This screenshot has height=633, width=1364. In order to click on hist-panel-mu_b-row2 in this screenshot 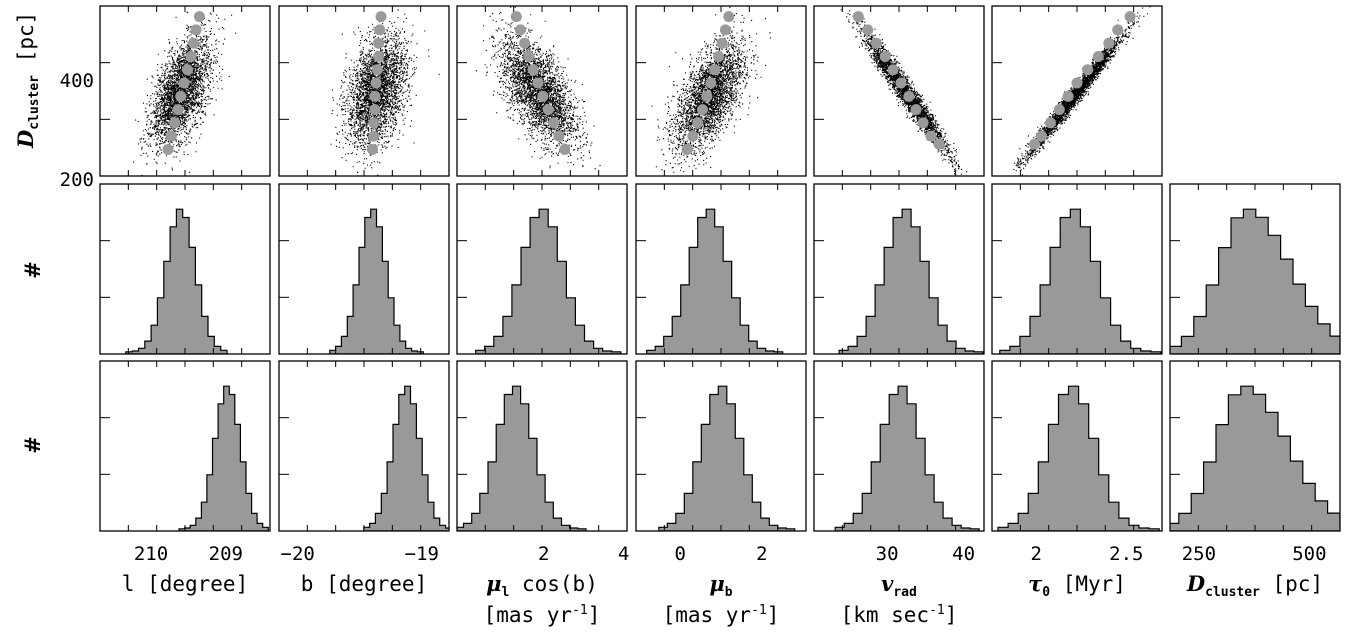, I will do `click(721, 446)`.